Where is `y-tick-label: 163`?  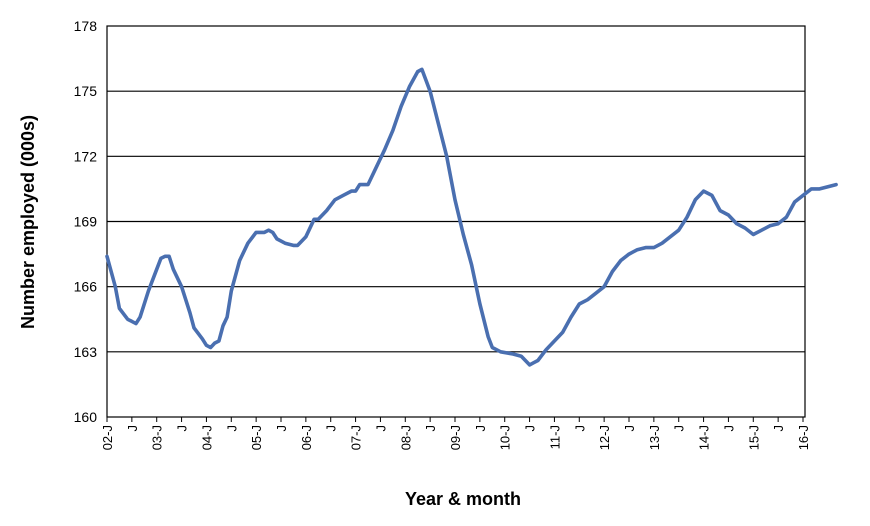 y-tick-label: 163 is located at coordinates (86, 352).